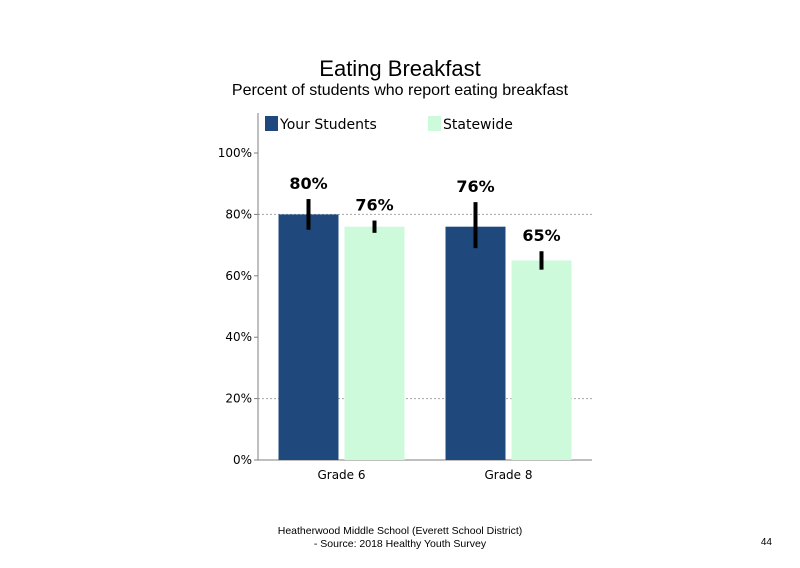 This screenshot has width=800, height=568. What do you see at coordinates (389, 124) in the screenshot?
I see `legend: Your Students Statewide` at bounding box center [389, 124].